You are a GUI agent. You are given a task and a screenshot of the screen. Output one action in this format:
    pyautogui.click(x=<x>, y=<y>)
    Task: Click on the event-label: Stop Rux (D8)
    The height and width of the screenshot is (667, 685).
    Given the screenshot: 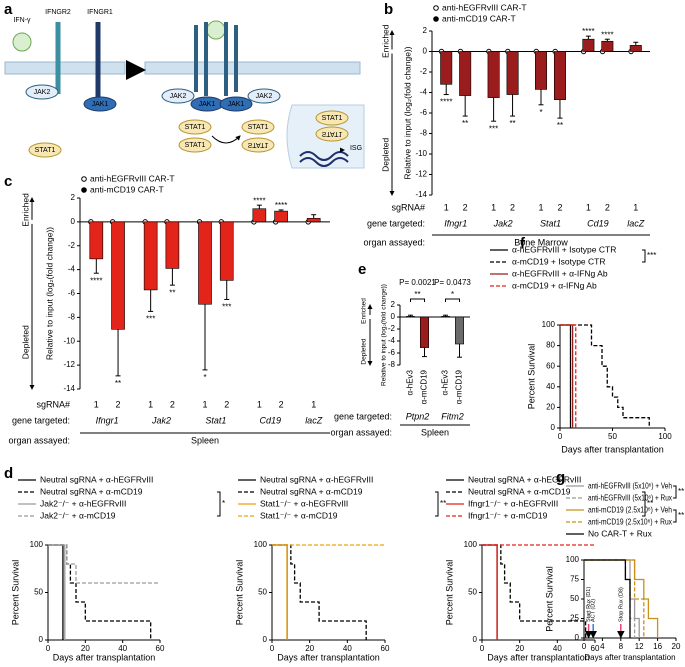 What is the action you would take?
    pyautogui.click(x=621, y=604)
    